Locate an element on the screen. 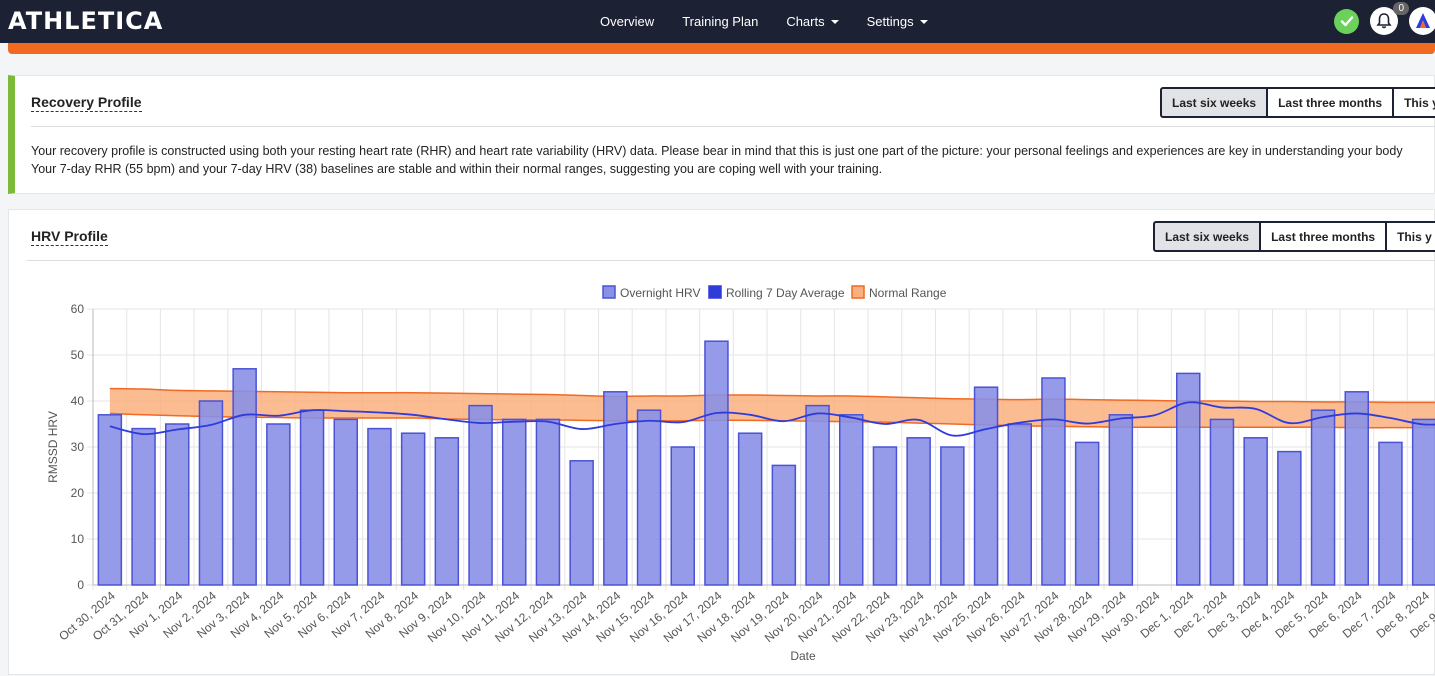 The height and width of the screenshot is (676, 1435). nav-overview: Overview is located at coordinates (627, 21).